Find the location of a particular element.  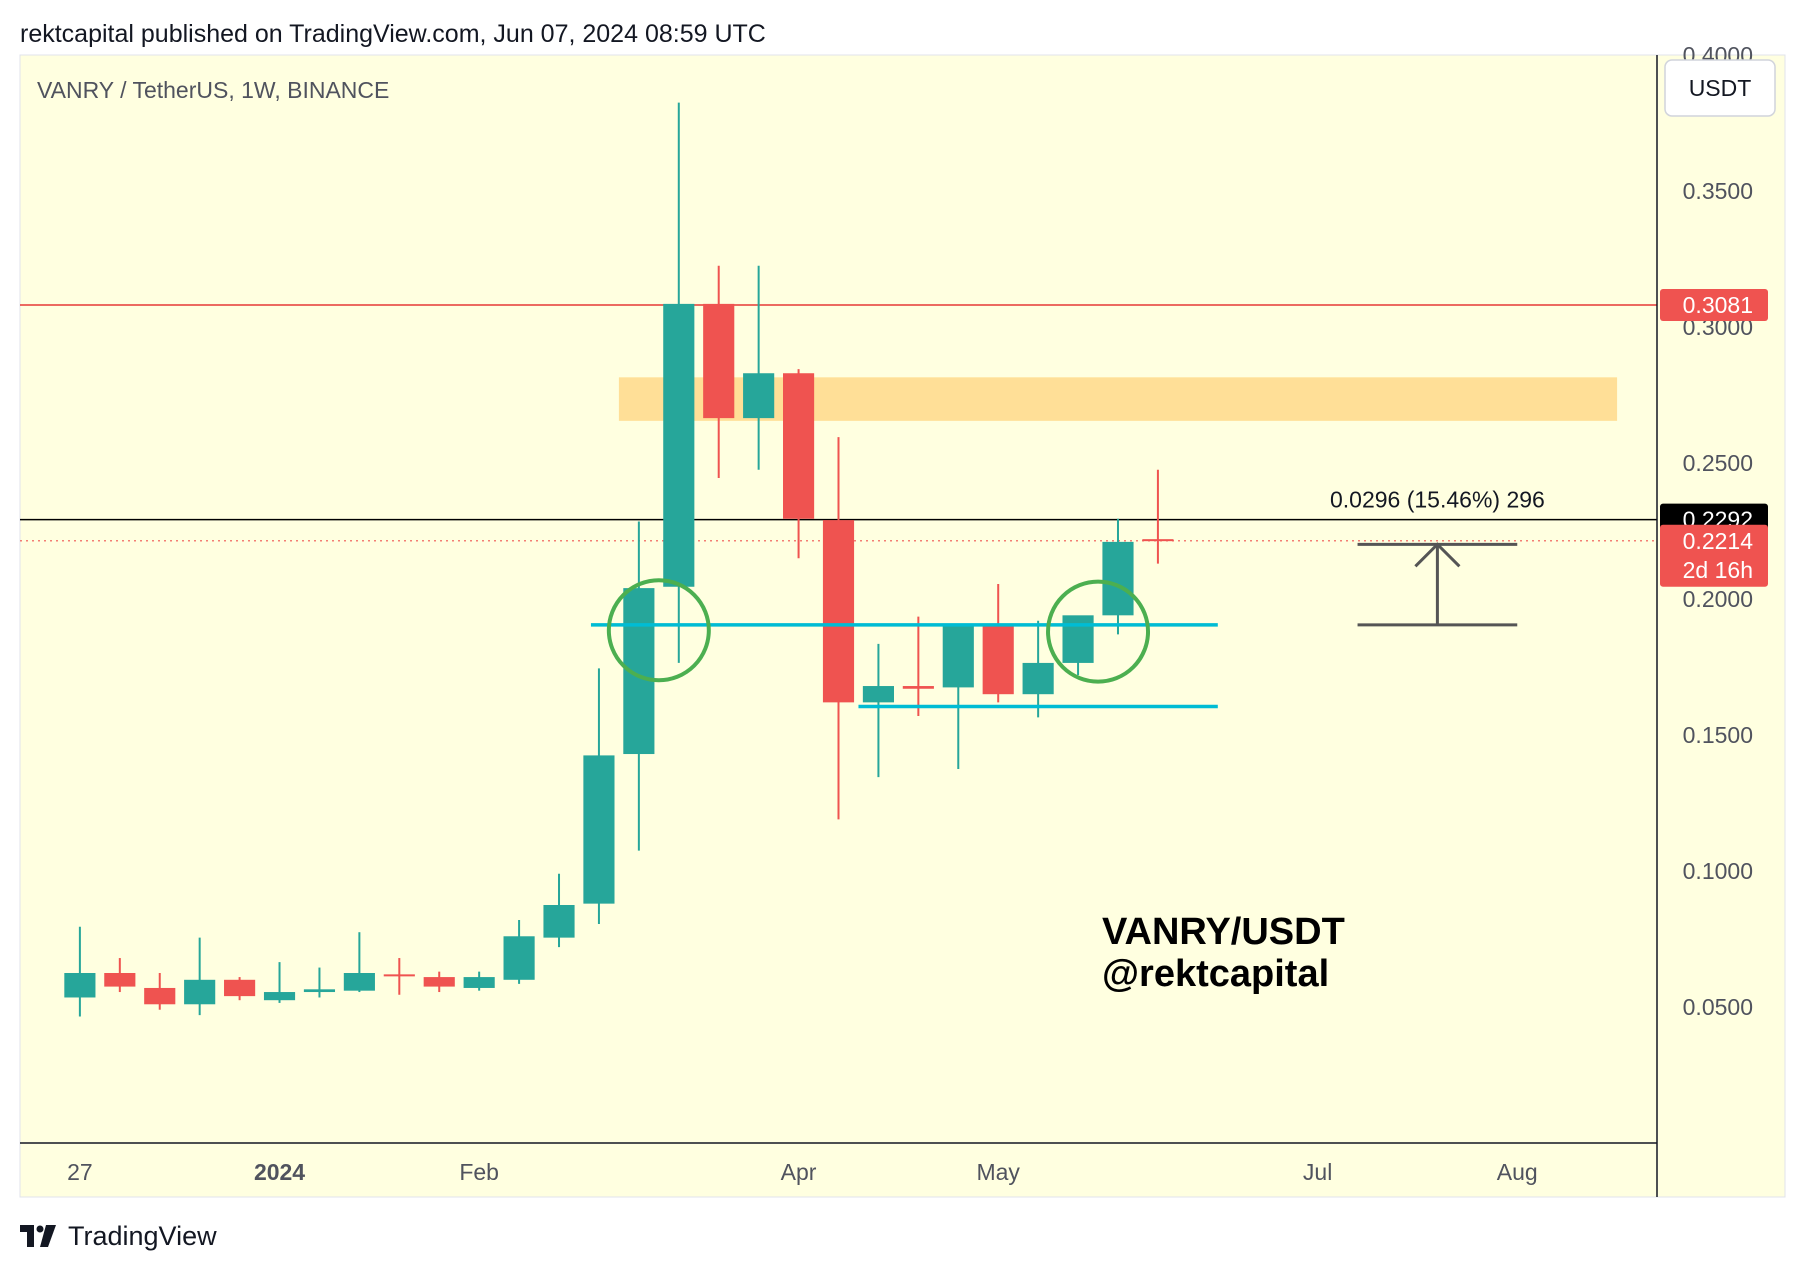

tradingview-logo-icon is located at coordinates (38, 1236).